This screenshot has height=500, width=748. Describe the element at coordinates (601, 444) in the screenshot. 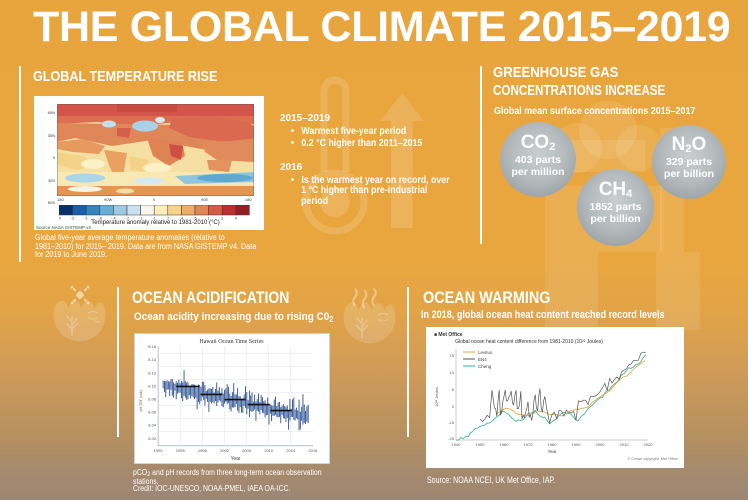

I see `svg-text: 2000` at that location.